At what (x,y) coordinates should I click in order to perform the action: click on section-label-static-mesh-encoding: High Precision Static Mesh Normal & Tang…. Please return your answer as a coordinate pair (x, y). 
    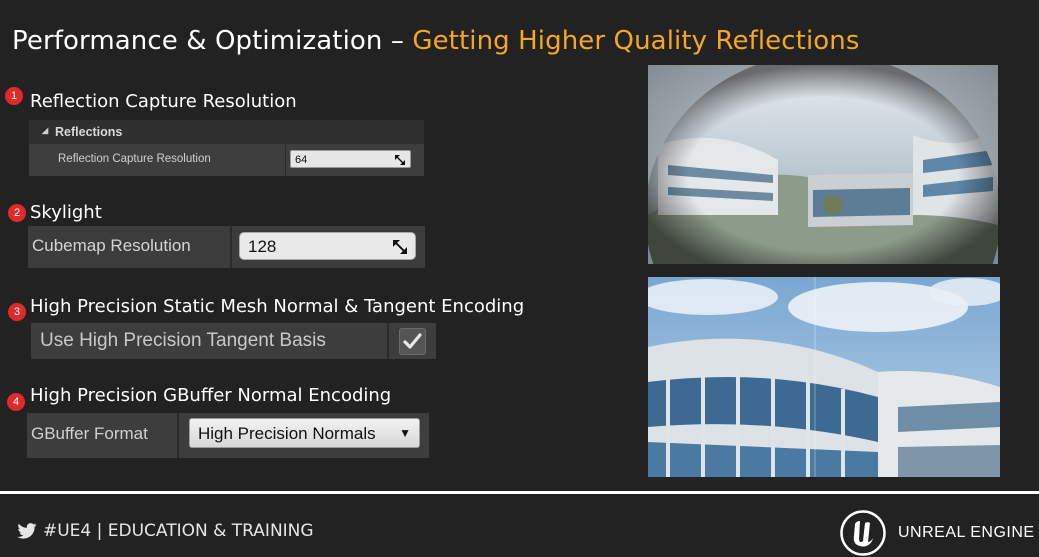
    Looking at the image, I should click on (277, 306).